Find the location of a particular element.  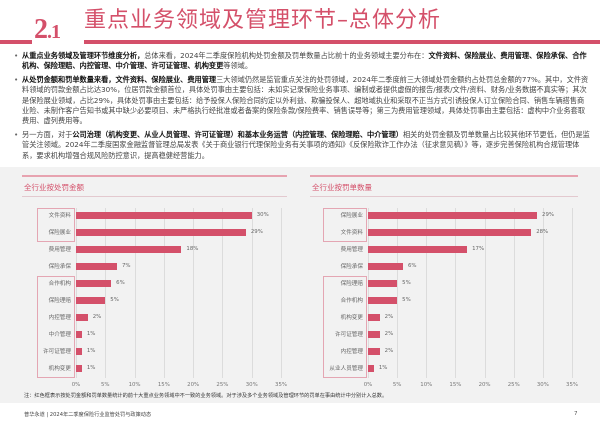

category-label: 合作机构 is located at coordinates (59, 284).